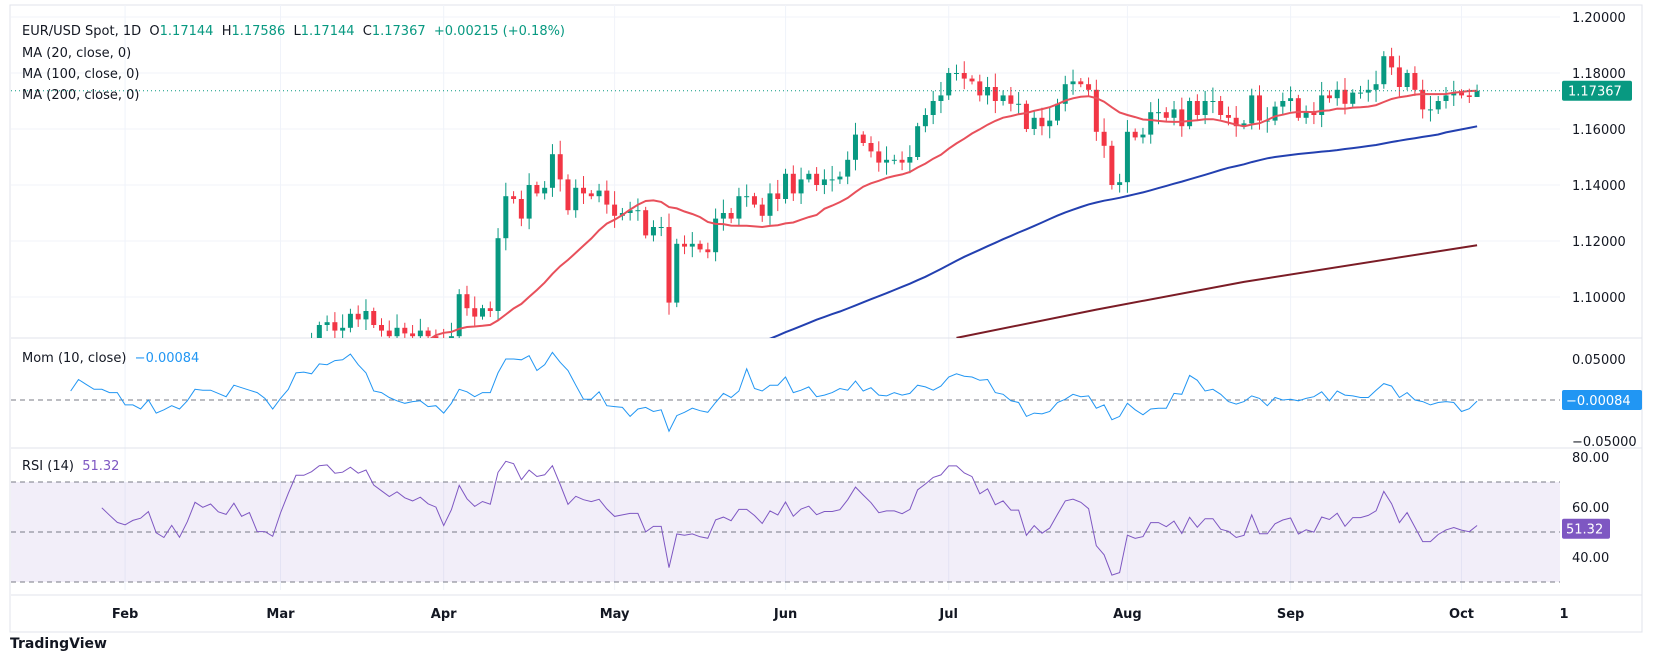 The width and height of the screenshot is (1656, 652). What do you see at coordinates (71, 466) in the screenshot?
I see `rsi-legend: RSI (14) 51.32` at bounding box center [71, 466].